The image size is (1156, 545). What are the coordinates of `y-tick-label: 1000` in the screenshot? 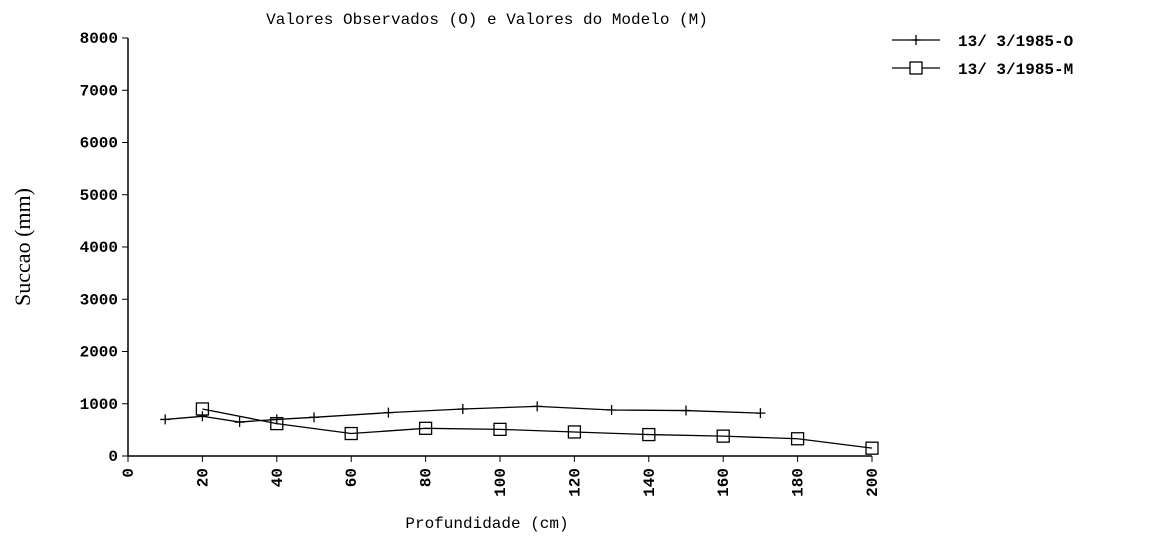 It's located at (99, 405).